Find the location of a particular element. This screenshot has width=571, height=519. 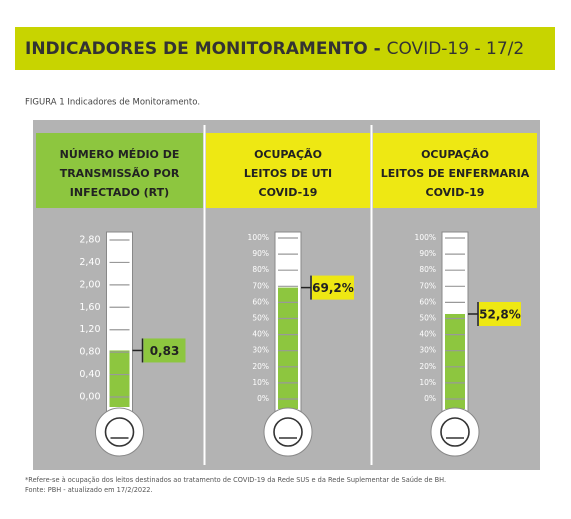

column-title: LEITOS DE UTI is located at coordinates (288, 173).